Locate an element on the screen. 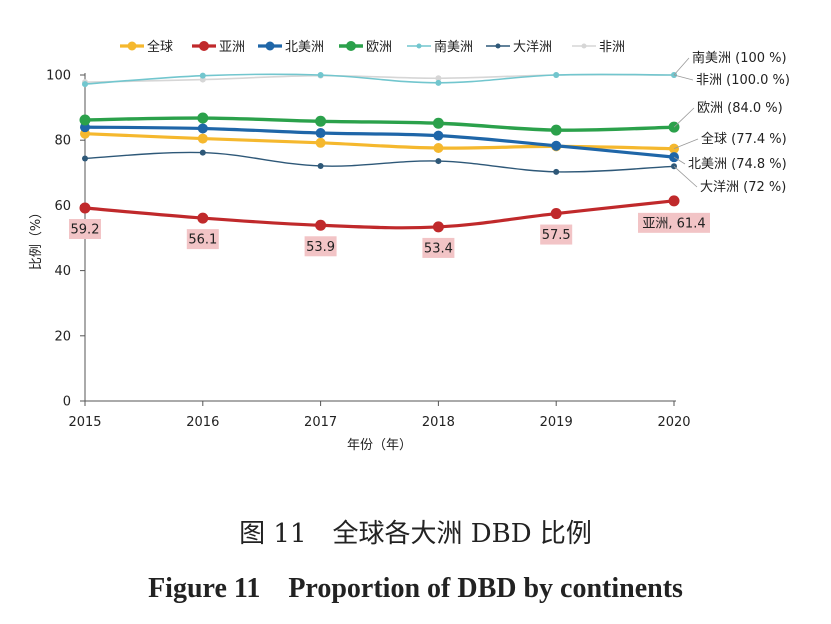 Image resolution: width=831 pixels, height=624 pixels. data-label-text: 57.5 is located at coordinates (556, 235).